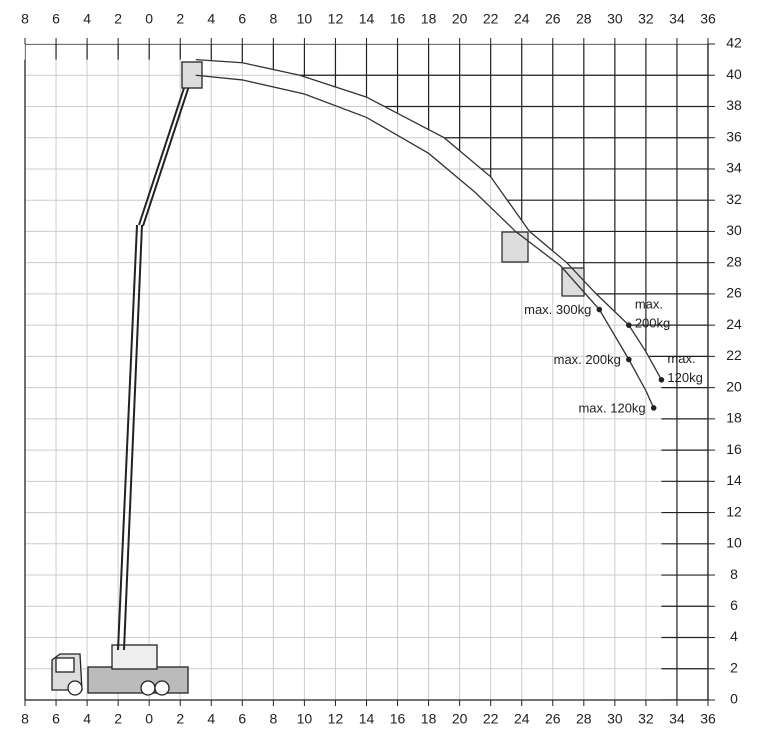 The width and height of the screenshot is (760, 741). I want to click on x-tick-label: 20, so click(460, 19).